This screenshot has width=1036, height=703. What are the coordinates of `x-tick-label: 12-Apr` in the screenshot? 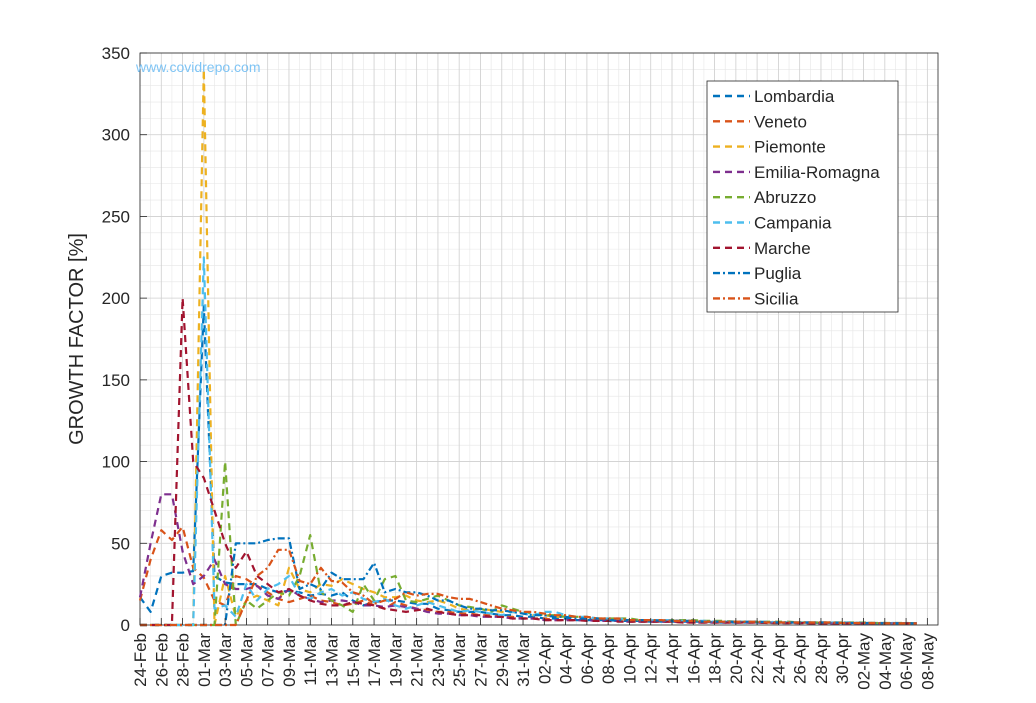 It's located at (651, 658).